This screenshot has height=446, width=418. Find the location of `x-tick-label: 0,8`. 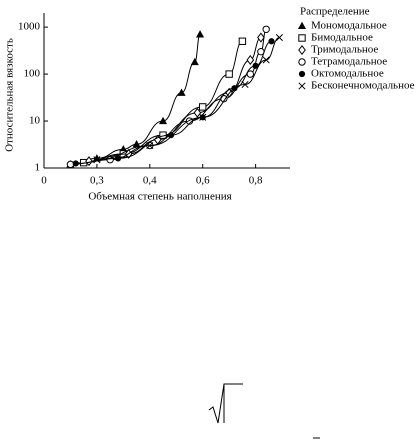

x-tick-label: 0,8 is located at coordinates (256, 181).